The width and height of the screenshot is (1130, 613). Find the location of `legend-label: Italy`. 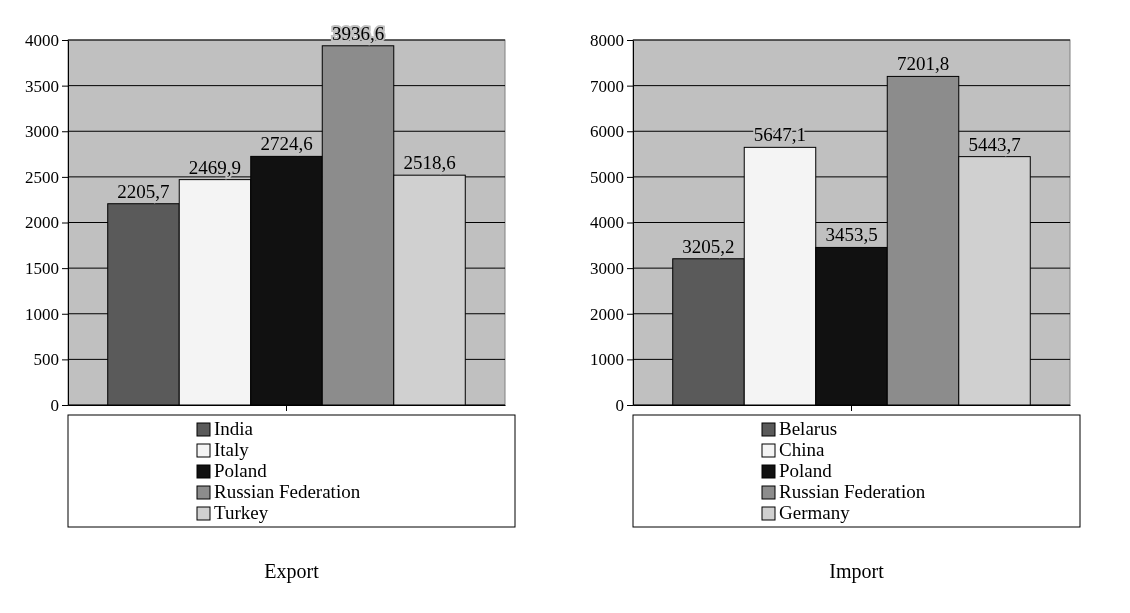

legend-label: Italy is located at coordinates (232, 449).